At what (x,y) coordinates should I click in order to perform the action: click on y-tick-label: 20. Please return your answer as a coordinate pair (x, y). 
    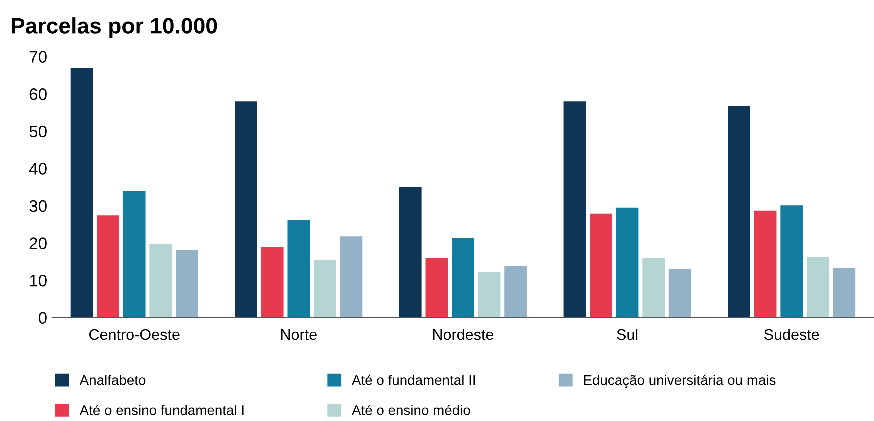
    Looking at the image, I should click on (38, 244).